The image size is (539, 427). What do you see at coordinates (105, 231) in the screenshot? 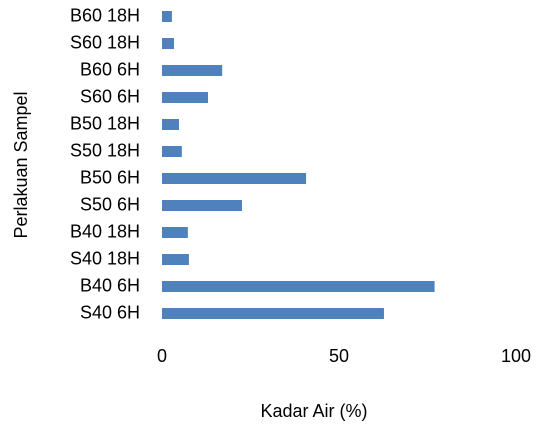
I see `y-tick-label: B40 18H` at bounding box center [105, 231].